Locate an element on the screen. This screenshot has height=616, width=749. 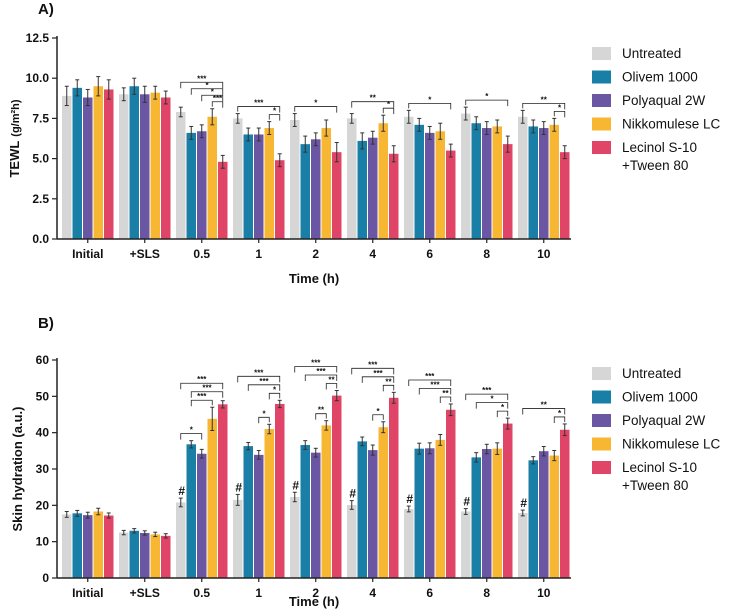
panel-a-label: A) is located at coordinates (46, 9).